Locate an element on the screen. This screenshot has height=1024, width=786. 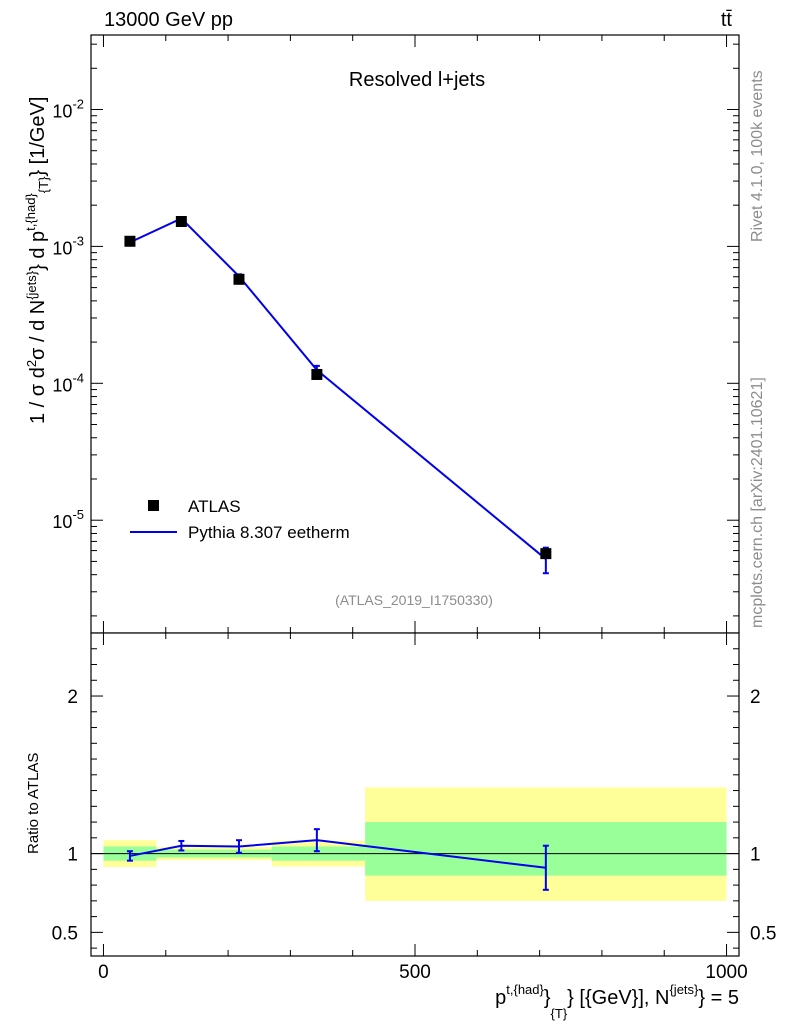
main-y-tick-label: 10⁻³ is located at coordinates (68, 245).